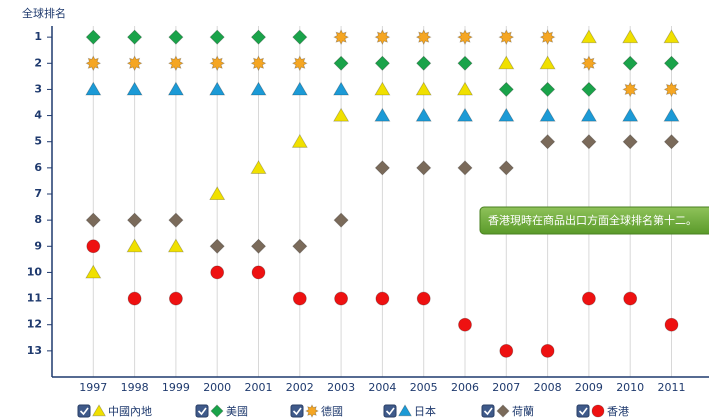 The image size is (709, 420). I want to click on y-tick-label: 9, so click(38, 245).